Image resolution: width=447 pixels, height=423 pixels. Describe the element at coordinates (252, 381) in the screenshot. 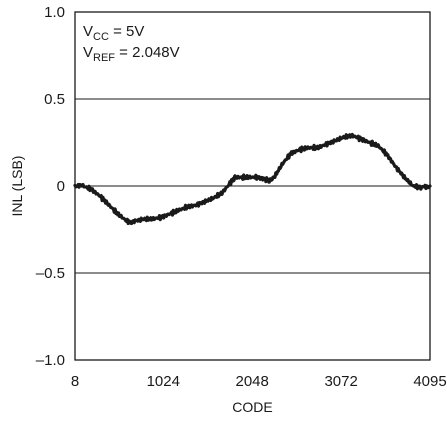

I see `x-tick-label: 2048` at that location.